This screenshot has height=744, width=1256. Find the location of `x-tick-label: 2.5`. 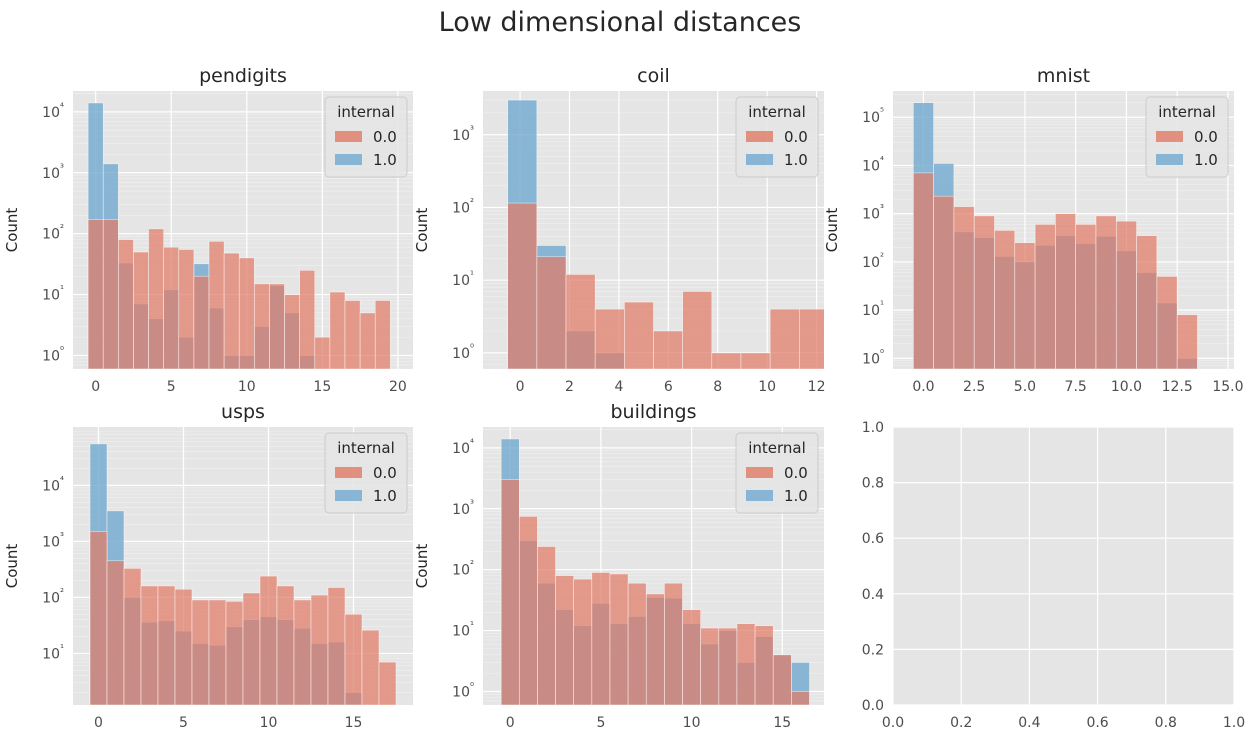

x-tick-label: 2.5 is located at coordinates (974, 387).